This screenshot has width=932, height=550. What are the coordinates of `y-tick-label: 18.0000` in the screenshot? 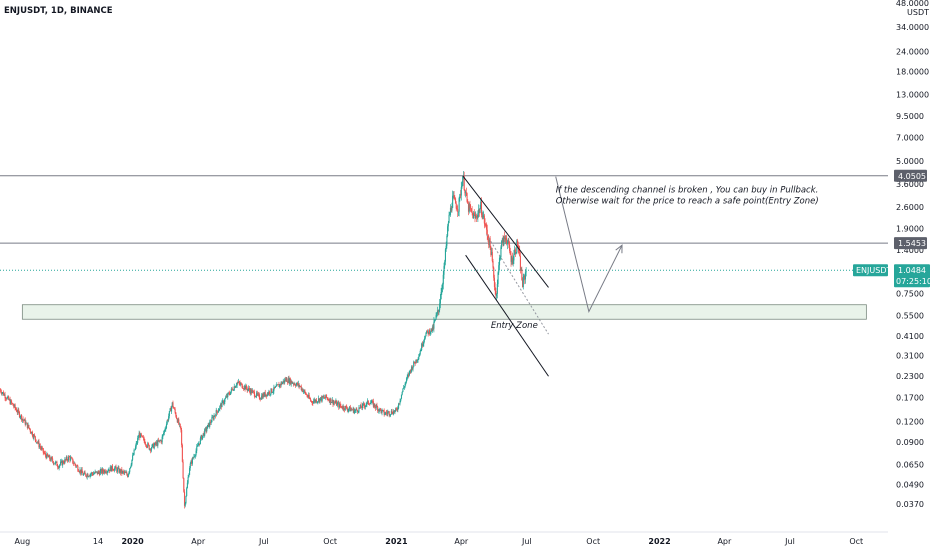 It's located at (912, 72).